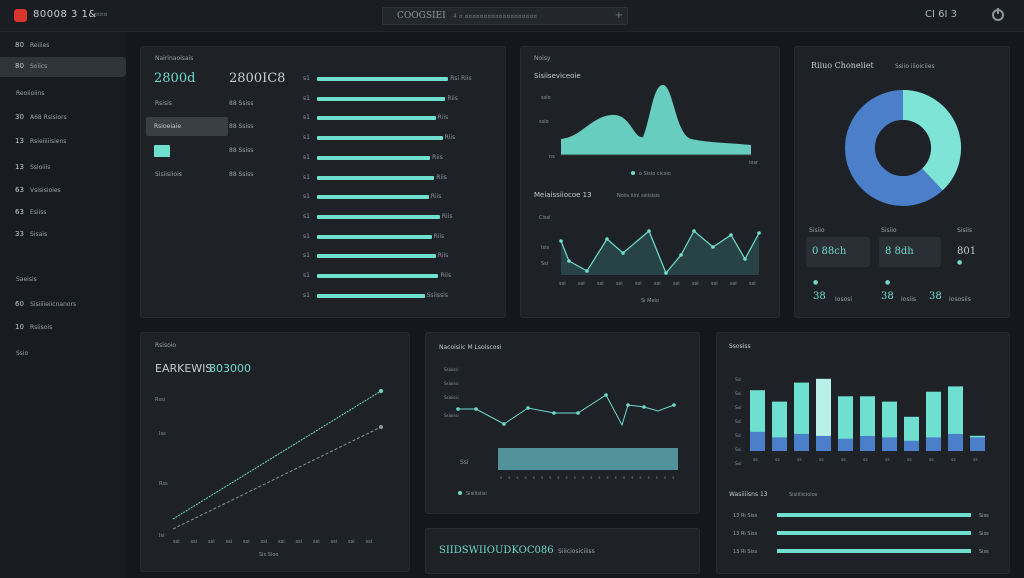  I want to click on app-logo-icon, so click(20, 15).